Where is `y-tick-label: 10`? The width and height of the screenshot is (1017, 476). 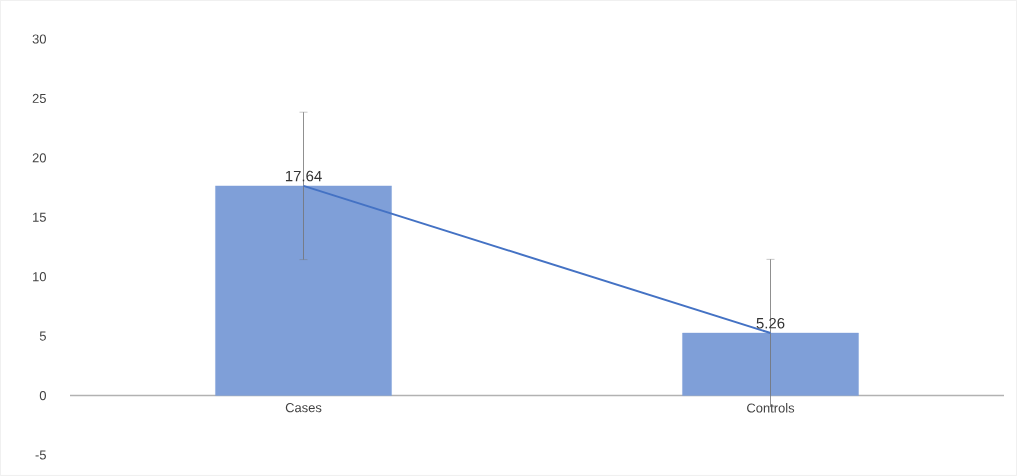 y-tick-label: 10 is located at coordinates (39, 277).